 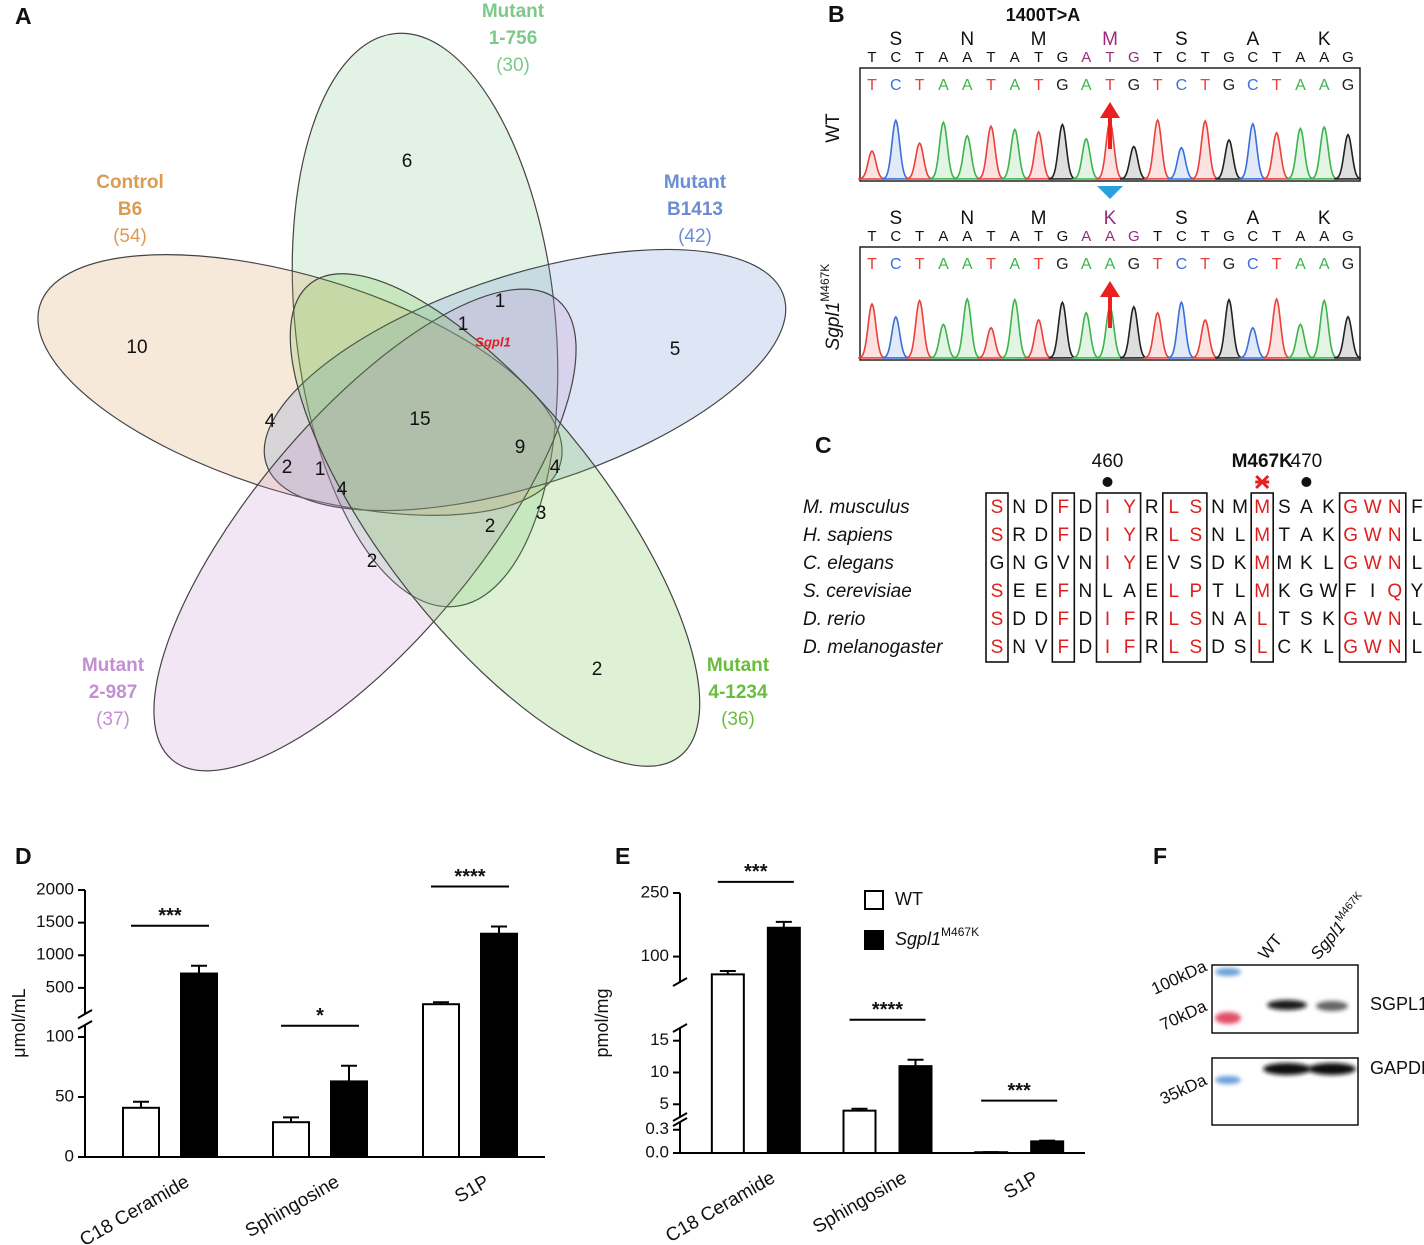 I want to click on size-marker: 100kDa, so click(x=1179, y=977).